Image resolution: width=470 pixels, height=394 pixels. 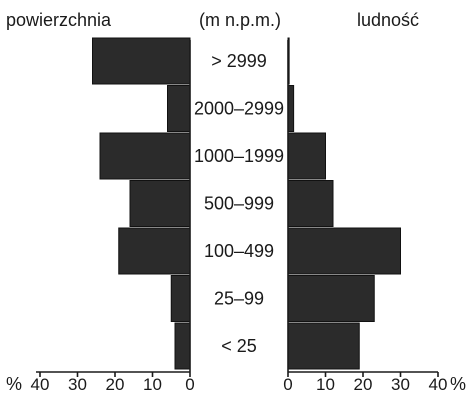 I want to click on category-label-500-999: 500–999, so click(x=239, y=204).